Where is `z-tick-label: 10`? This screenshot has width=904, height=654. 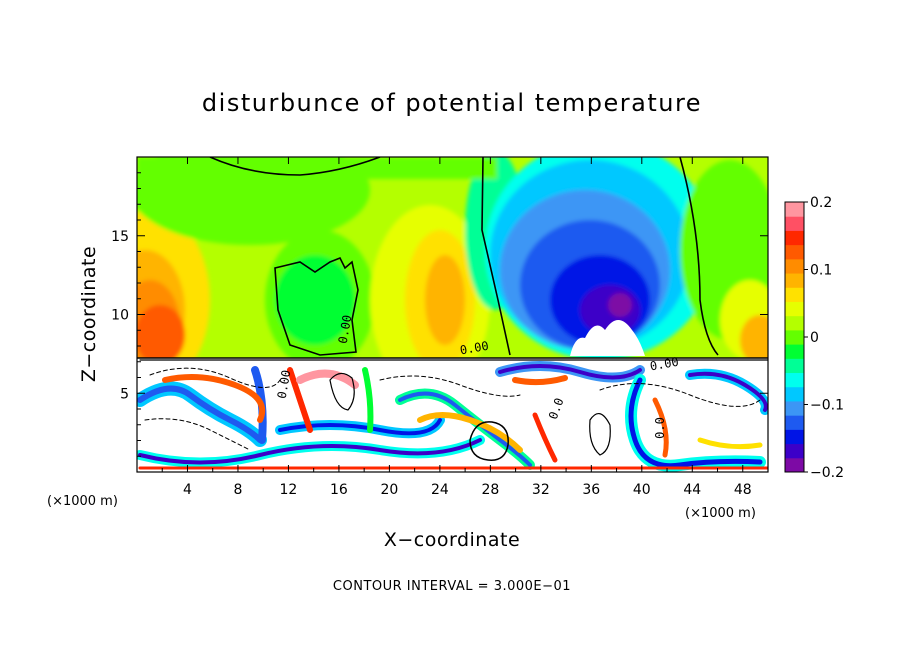
z-tick-label: 10 is located at coordinates (120, 316).